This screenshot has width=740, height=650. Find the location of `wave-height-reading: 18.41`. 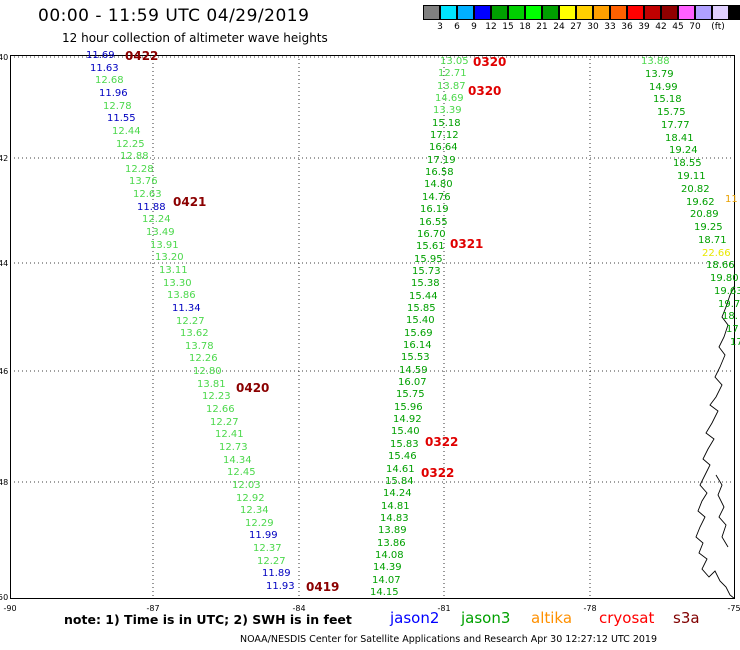

wave-height-reading: 18.41 is located at coordinates (679, 138).